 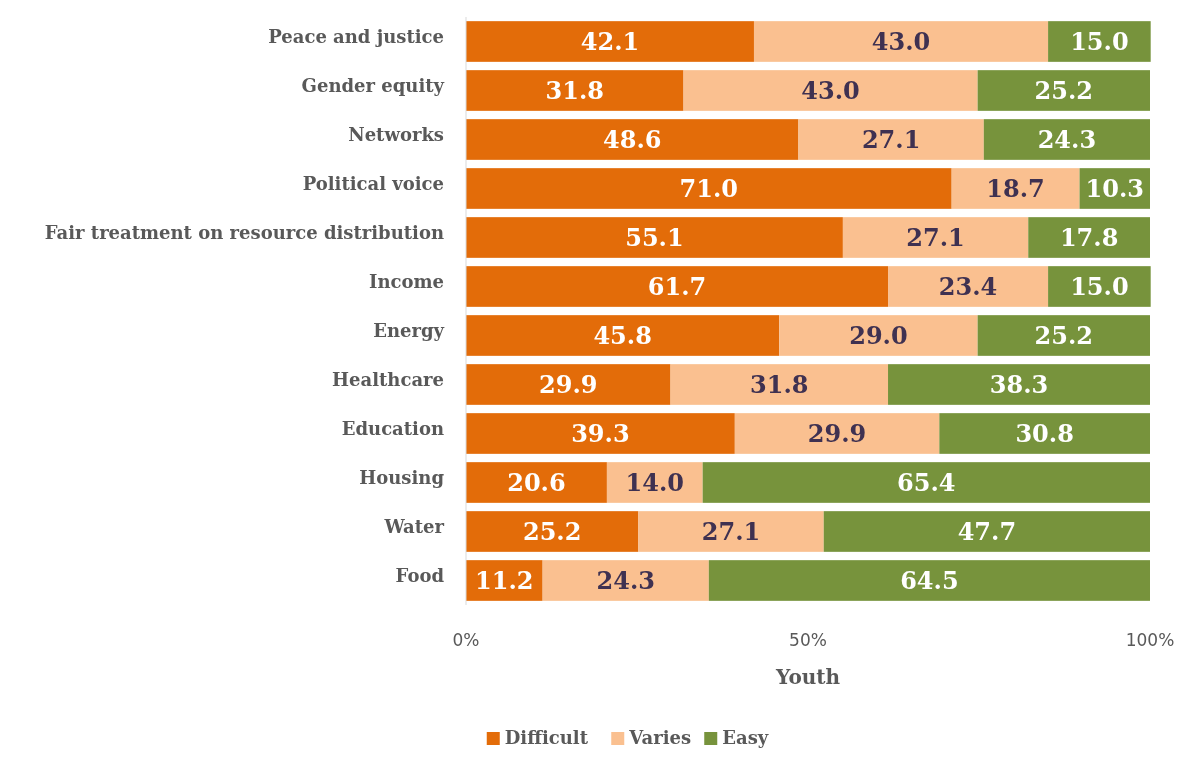 What do you see at coordinates (1150, 640) in the screenshot?
I see `x-tick-label: 100%` at bounding box center [1150, 640].